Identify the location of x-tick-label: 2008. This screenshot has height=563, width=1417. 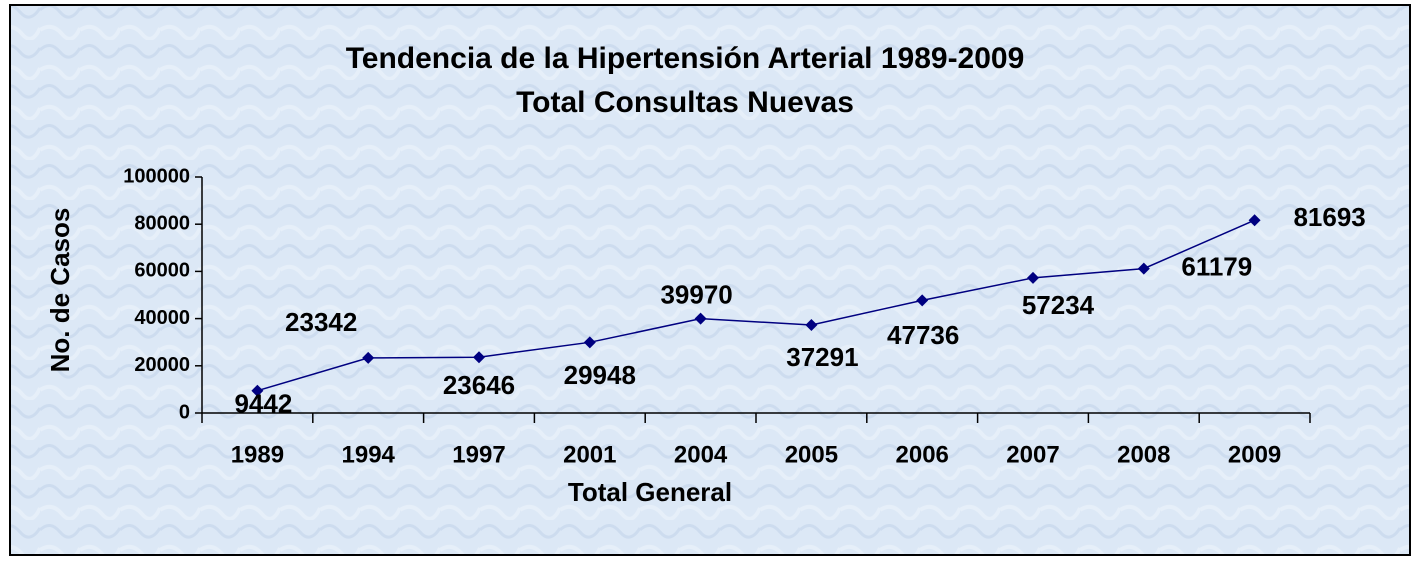
(1143, 454).